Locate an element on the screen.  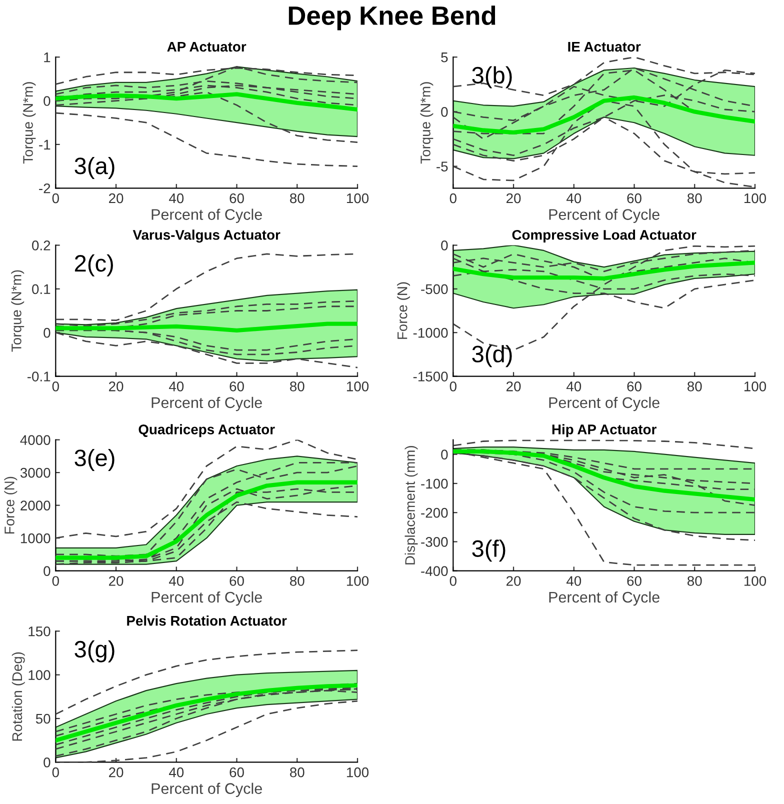
annotation: 3(e) is located at coordinates (94, 459).